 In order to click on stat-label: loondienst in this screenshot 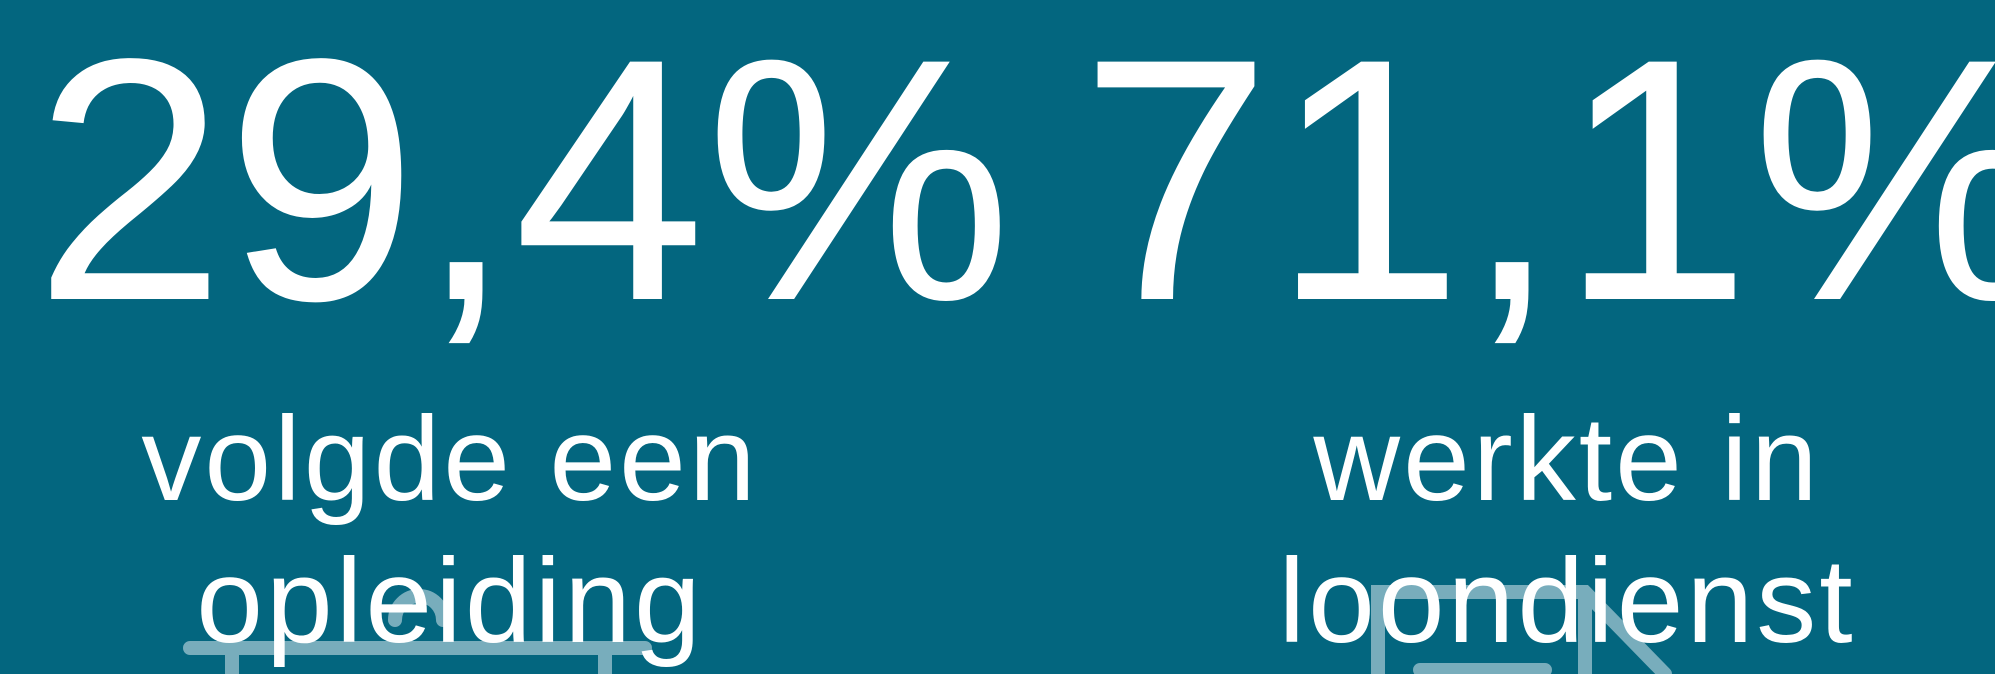, I will do `click(1566, 601)`.